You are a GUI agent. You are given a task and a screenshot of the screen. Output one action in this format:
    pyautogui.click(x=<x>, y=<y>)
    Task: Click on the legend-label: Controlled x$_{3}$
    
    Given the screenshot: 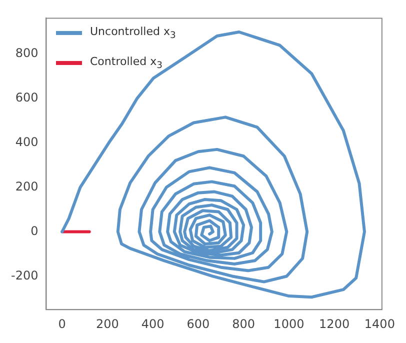 What is the action you would take?
    pyautogui.click(x=126, y=63)
    